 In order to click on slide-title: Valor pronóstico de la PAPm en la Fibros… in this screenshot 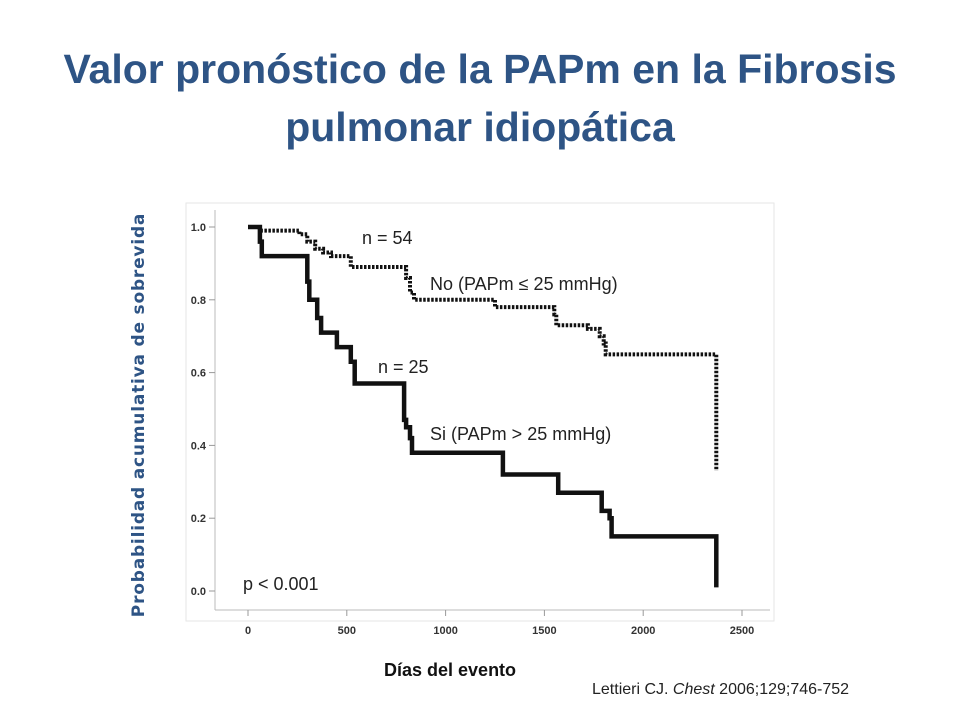, I will do `click(480, 98)`.